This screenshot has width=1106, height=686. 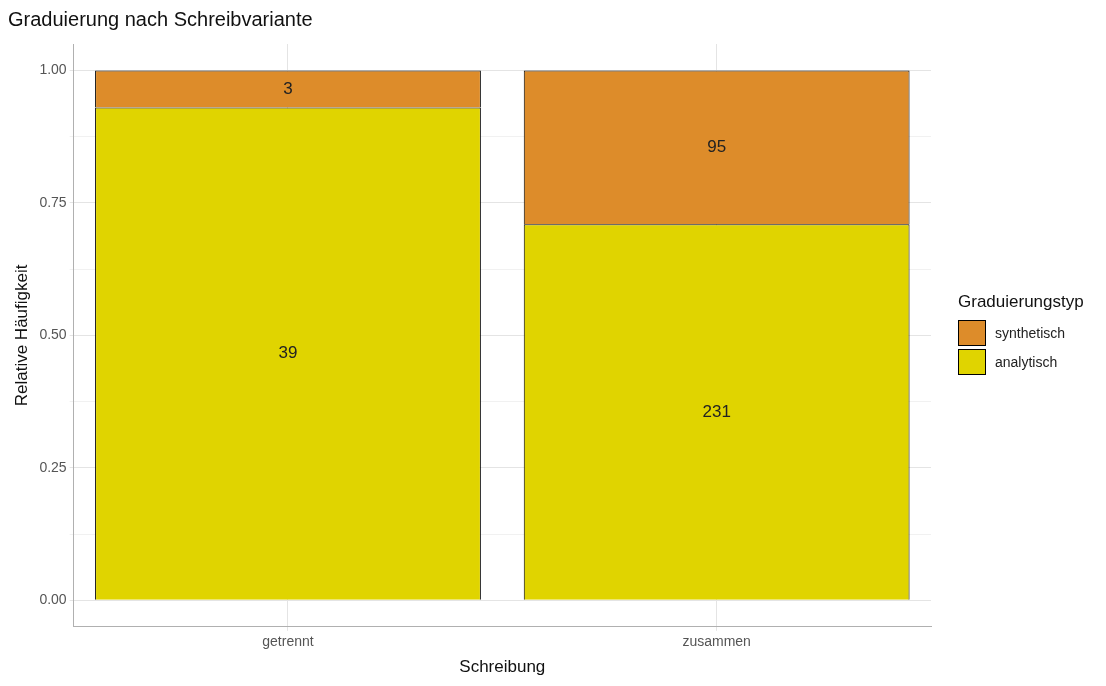 What do you see at coordinates (288, 353) in the screenshot?
I see `annotation: 39` at bounding box center [288, 353].